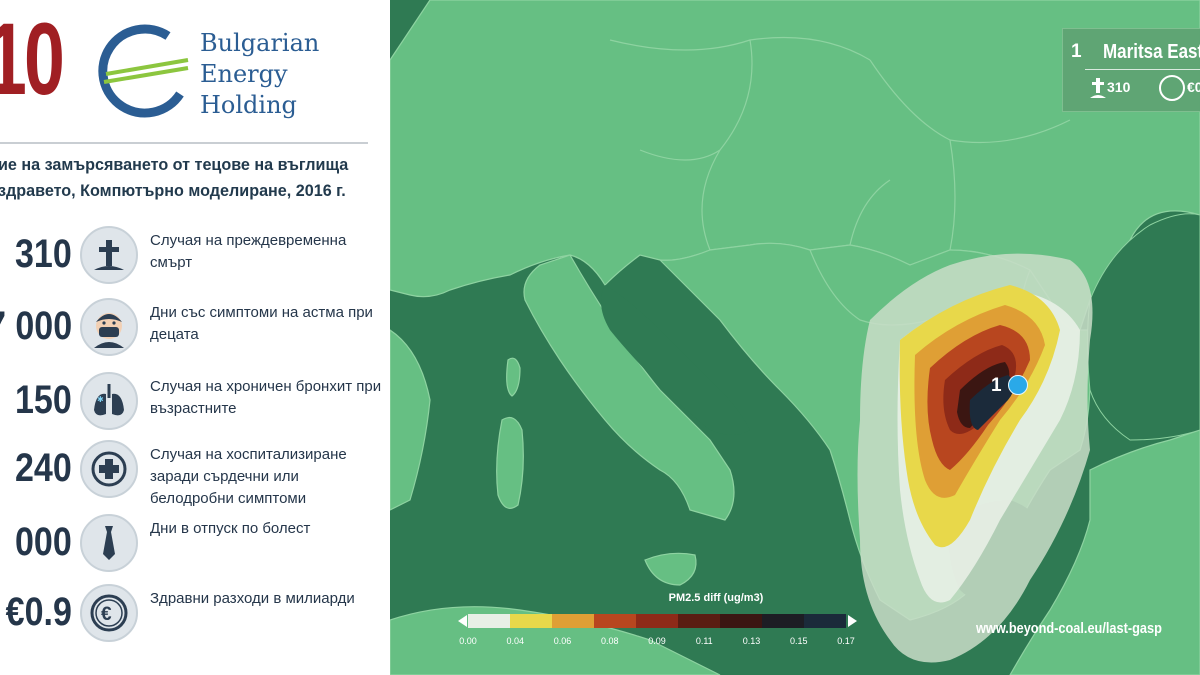  I want to click on stat-premature-deaths: 310 Случая на преждевременна смърт, so click(195, 256).